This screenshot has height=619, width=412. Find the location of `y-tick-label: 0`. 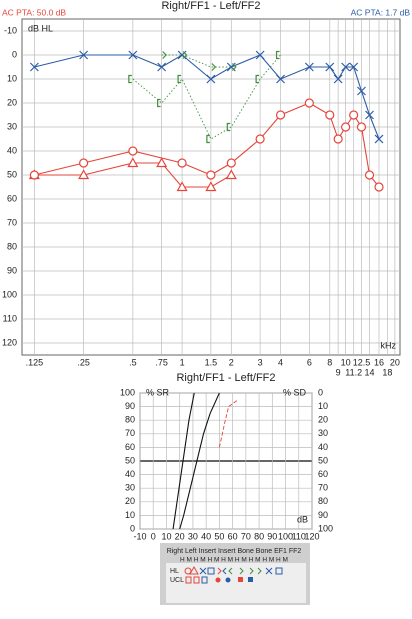

y-tick-label: 0 is located at coordinates (132, 528).